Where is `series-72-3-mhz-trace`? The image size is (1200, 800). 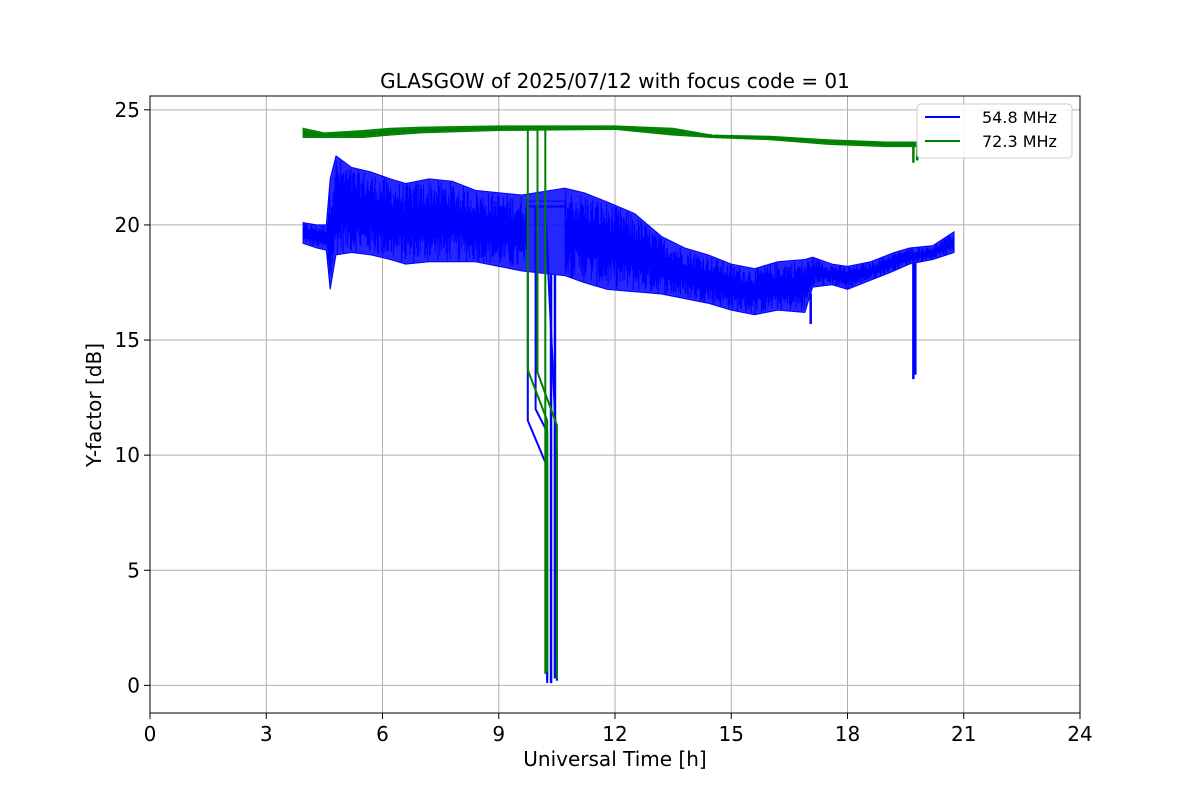
series-72-3-mhz-trace is located at coordinates (610, 136).